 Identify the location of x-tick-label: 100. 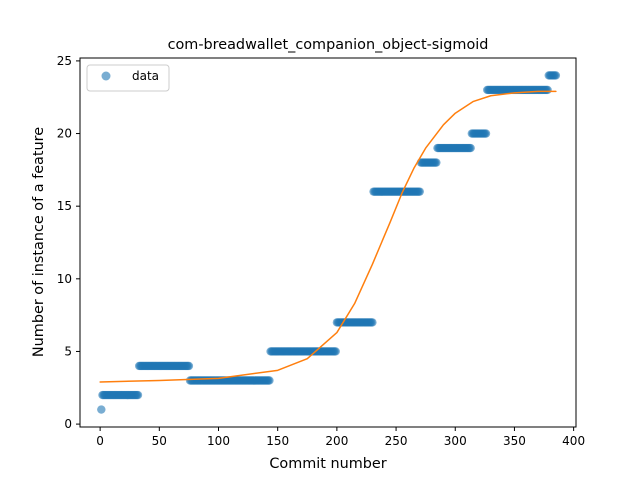
(218, 441).